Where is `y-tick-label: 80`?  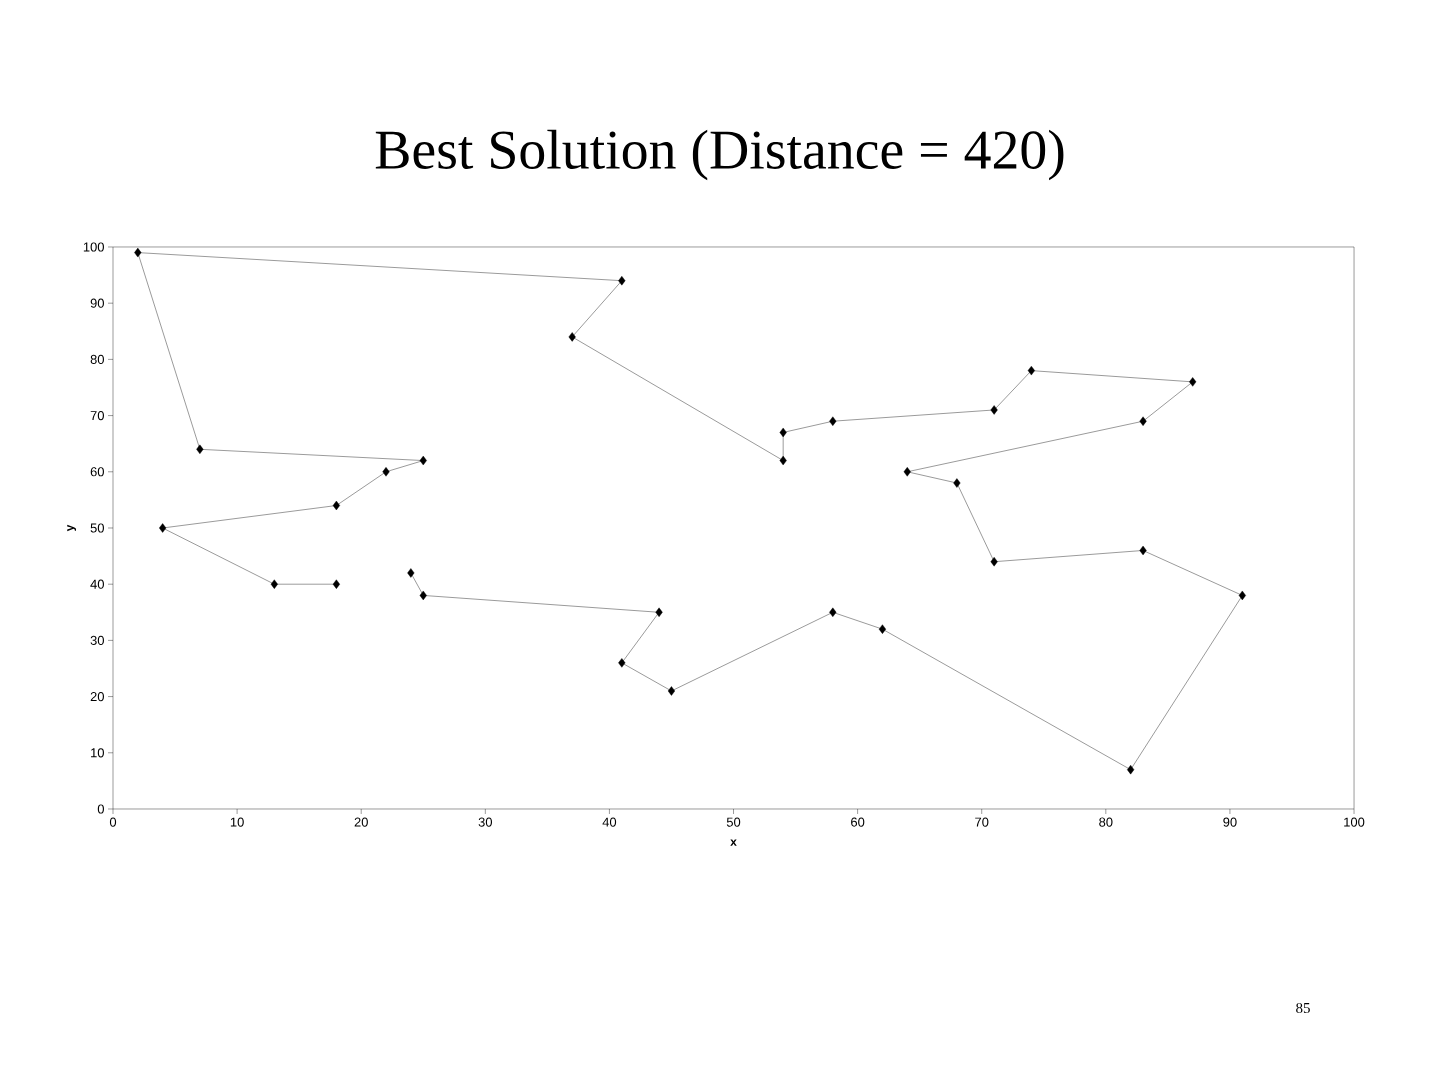
y-tick-label: 80 is located at coordinates (97, 359).